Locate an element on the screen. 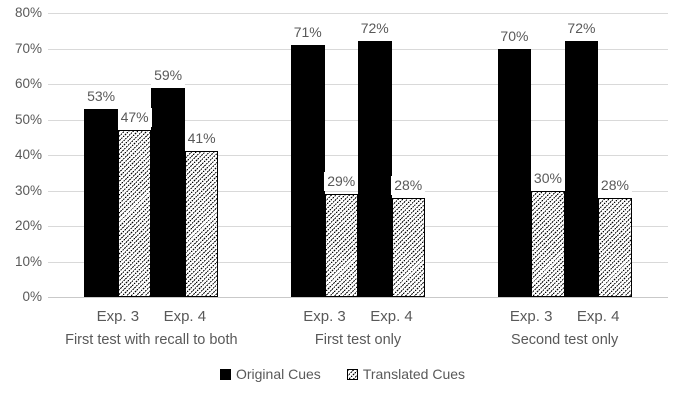  y-axis-tick-label: 60% is located at coordinates (28, 83).